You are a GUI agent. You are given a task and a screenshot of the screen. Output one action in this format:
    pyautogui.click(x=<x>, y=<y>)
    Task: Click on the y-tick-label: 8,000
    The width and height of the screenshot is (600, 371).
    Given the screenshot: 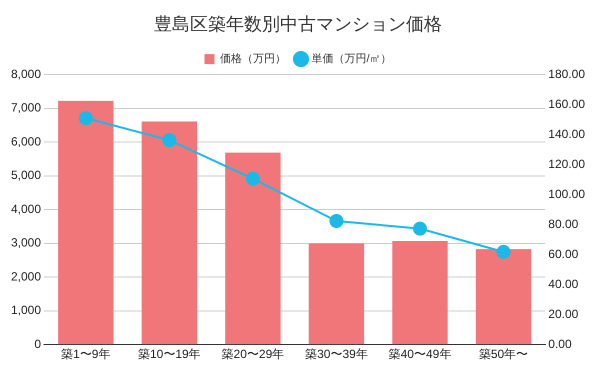 What is the action you would take?
    pyautogui.click(x=26, y=73)
    